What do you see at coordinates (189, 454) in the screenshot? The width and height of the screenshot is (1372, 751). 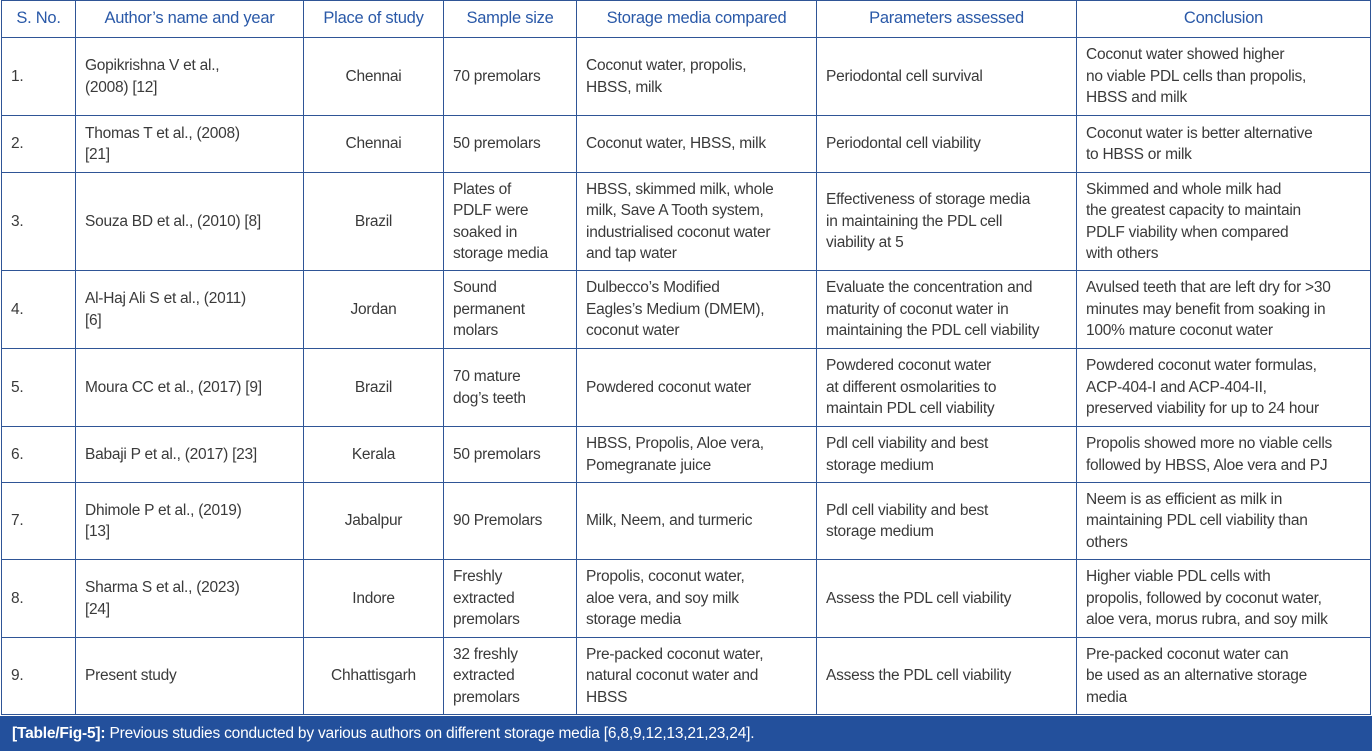 I see `cell-author-year: Babaji P et al., (2017) [23]` at bounding box center [189, 454].